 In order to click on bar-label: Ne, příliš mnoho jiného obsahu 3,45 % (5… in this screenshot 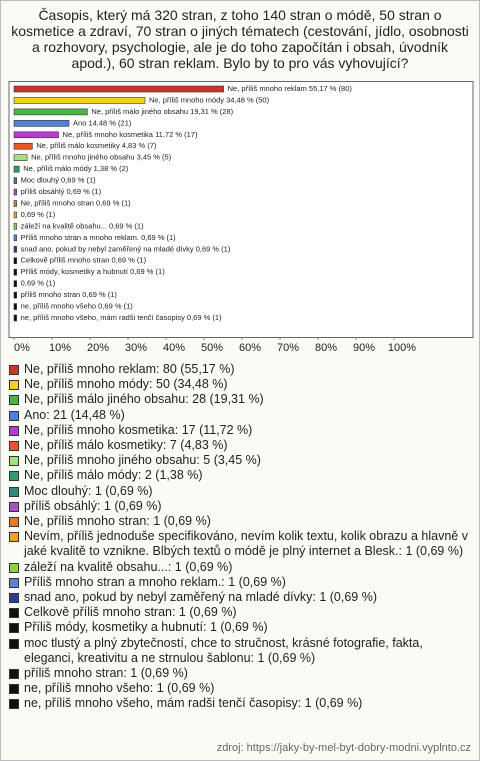, I will do `click(101, 157)`.